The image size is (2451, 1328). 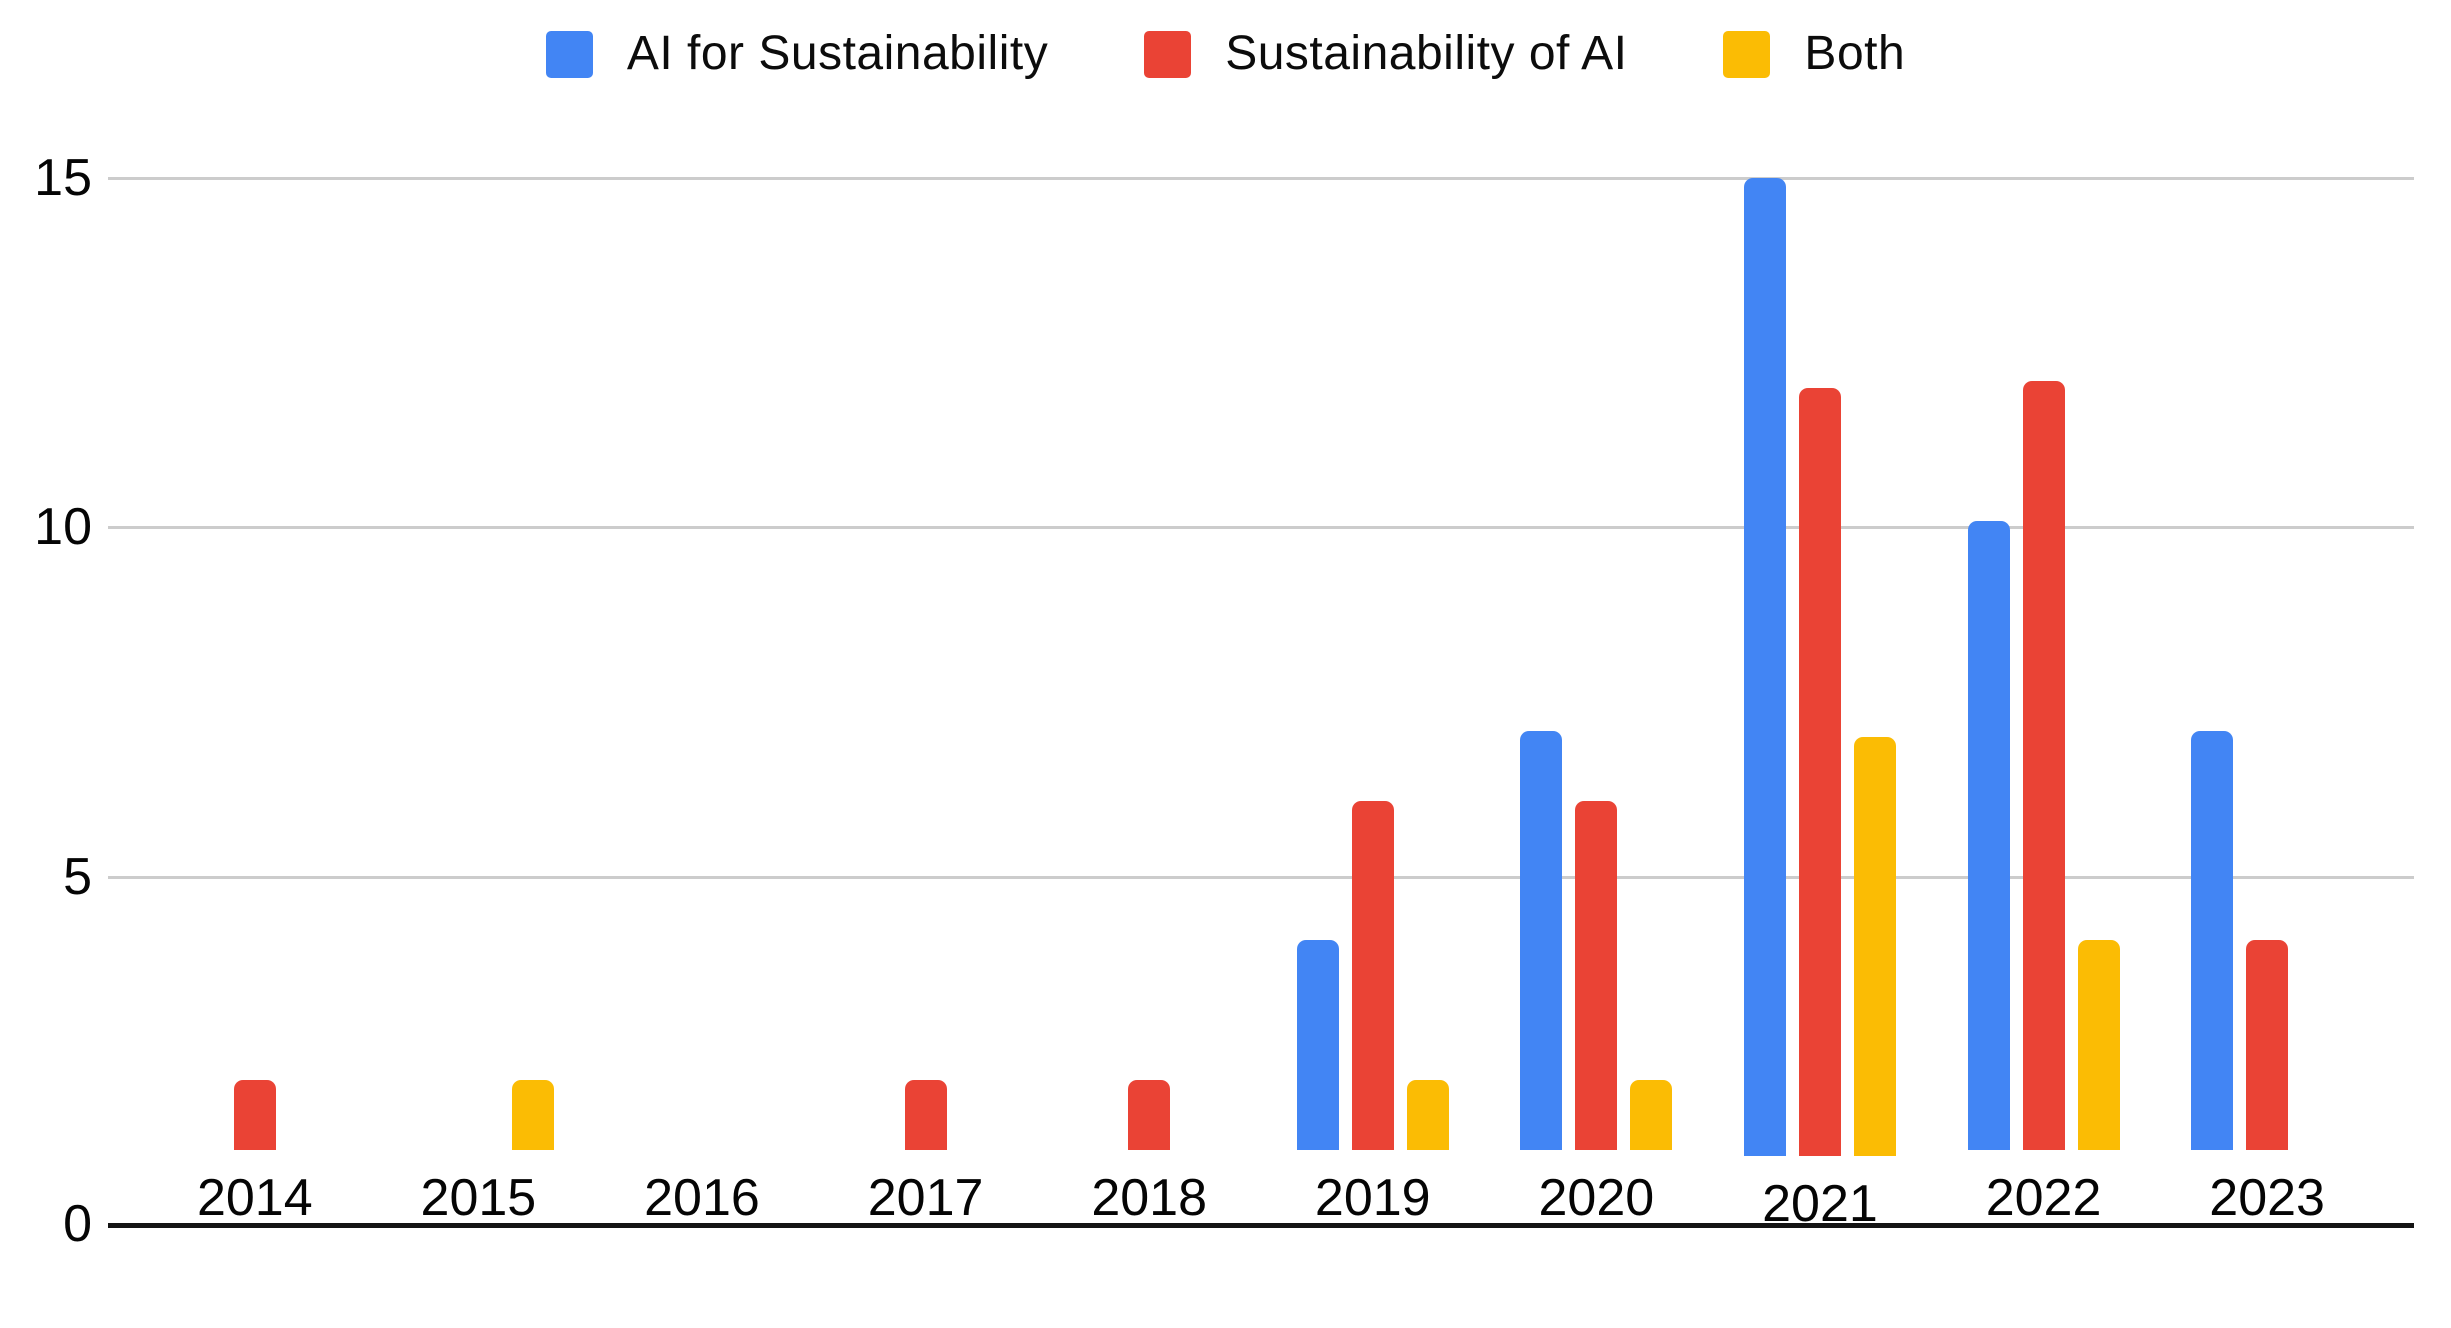 I want to click on bar-group-2016: 2016, so click(x=702, y=702).